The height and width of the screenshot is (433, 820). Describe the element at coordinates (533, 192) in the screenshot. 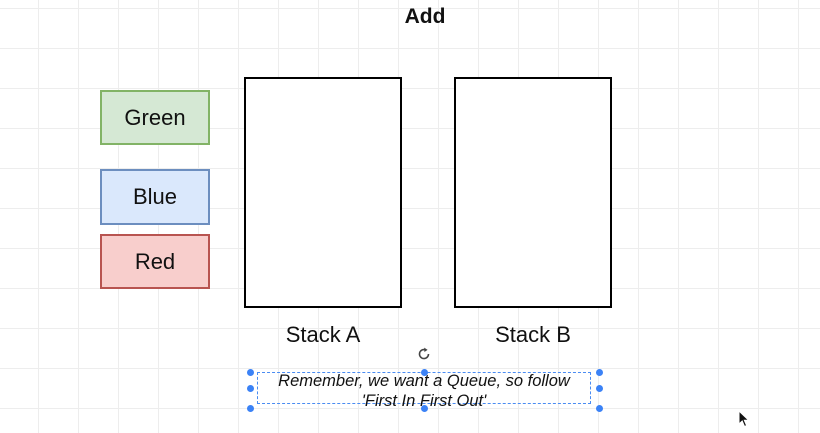

I see `stack-b-container` at that location.